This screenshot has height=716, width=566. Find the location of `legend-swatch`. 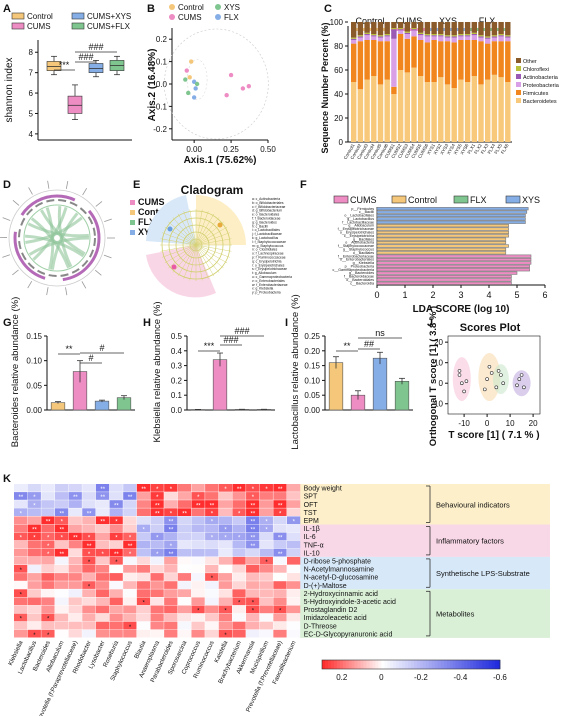

legend-swatch is located at coordinates (132, 212).